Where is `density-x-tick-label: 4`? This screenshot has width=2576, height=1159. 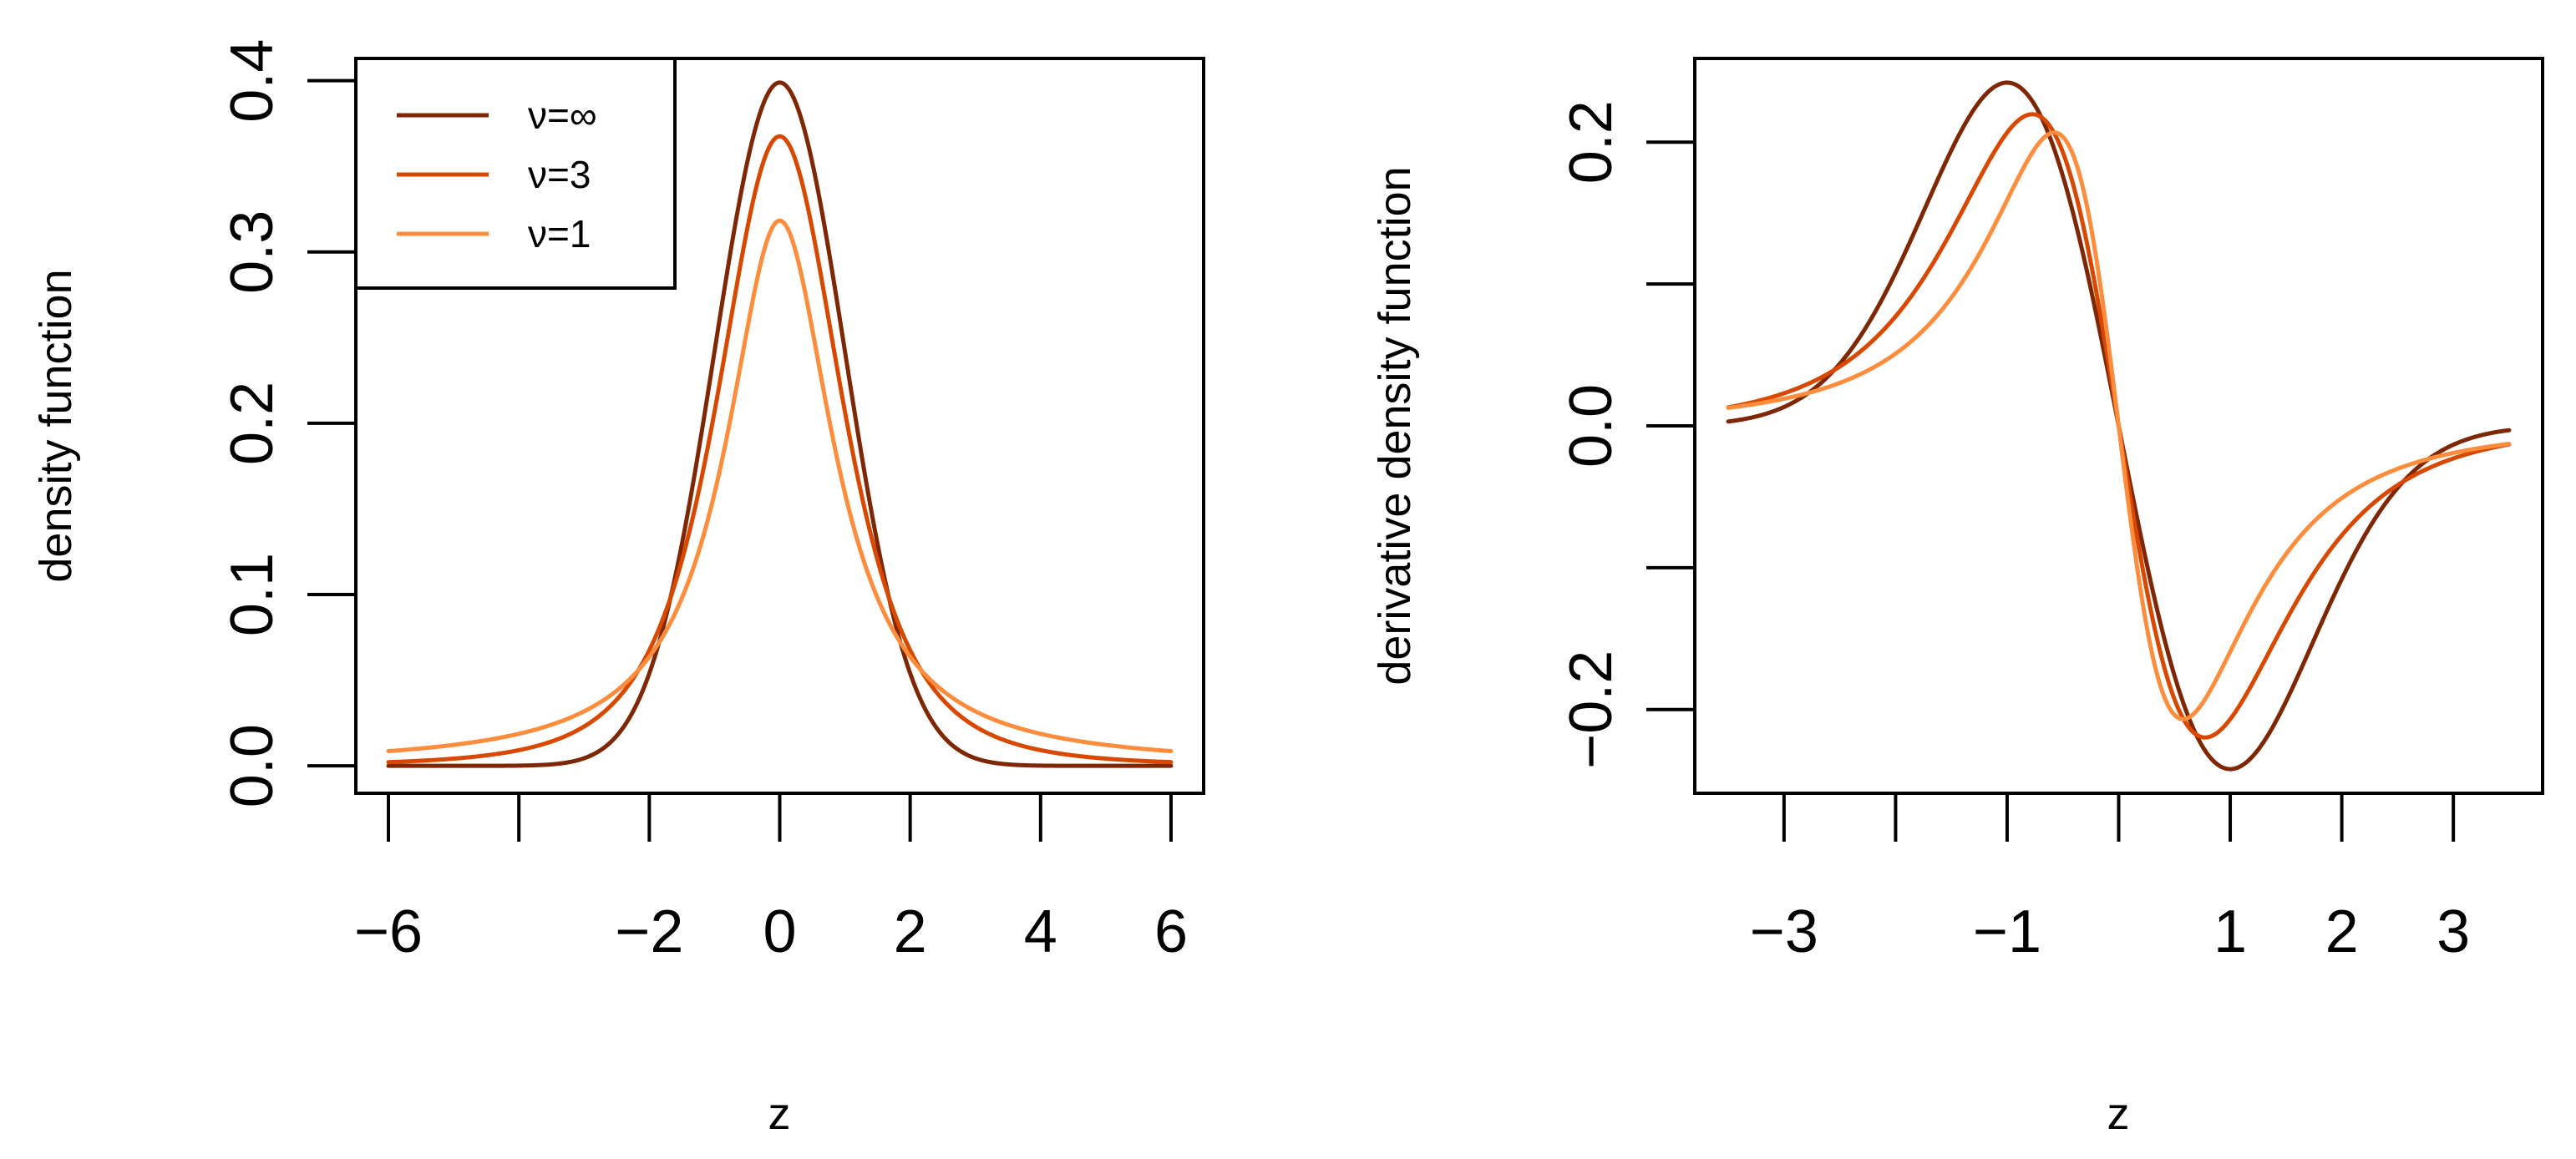
density-x-tick-label: 4 is located at coordinates (1040, 931).